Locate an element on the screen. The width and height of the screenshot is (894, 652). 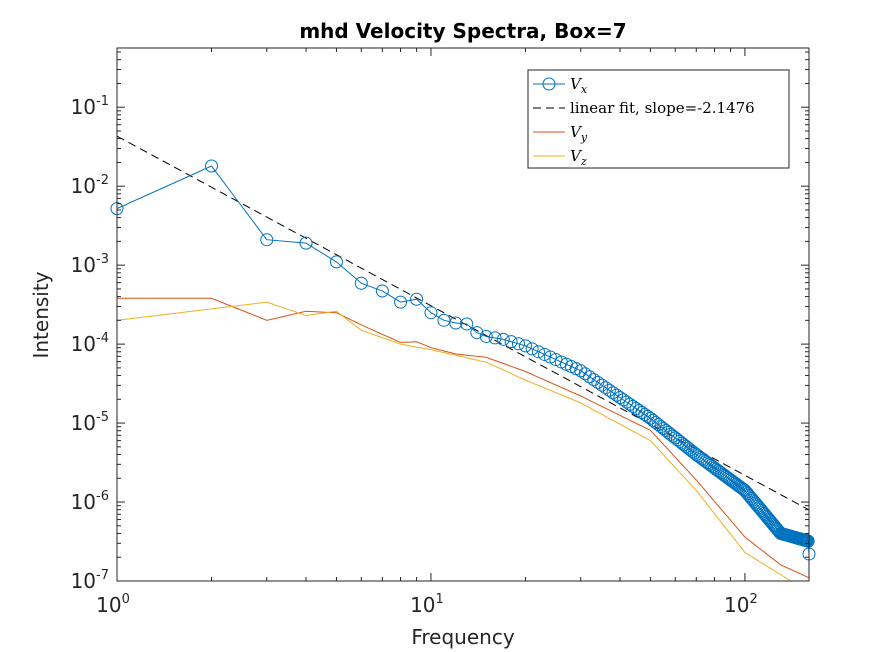
x-tick-label: 101 is located at coordinates (427, 604).